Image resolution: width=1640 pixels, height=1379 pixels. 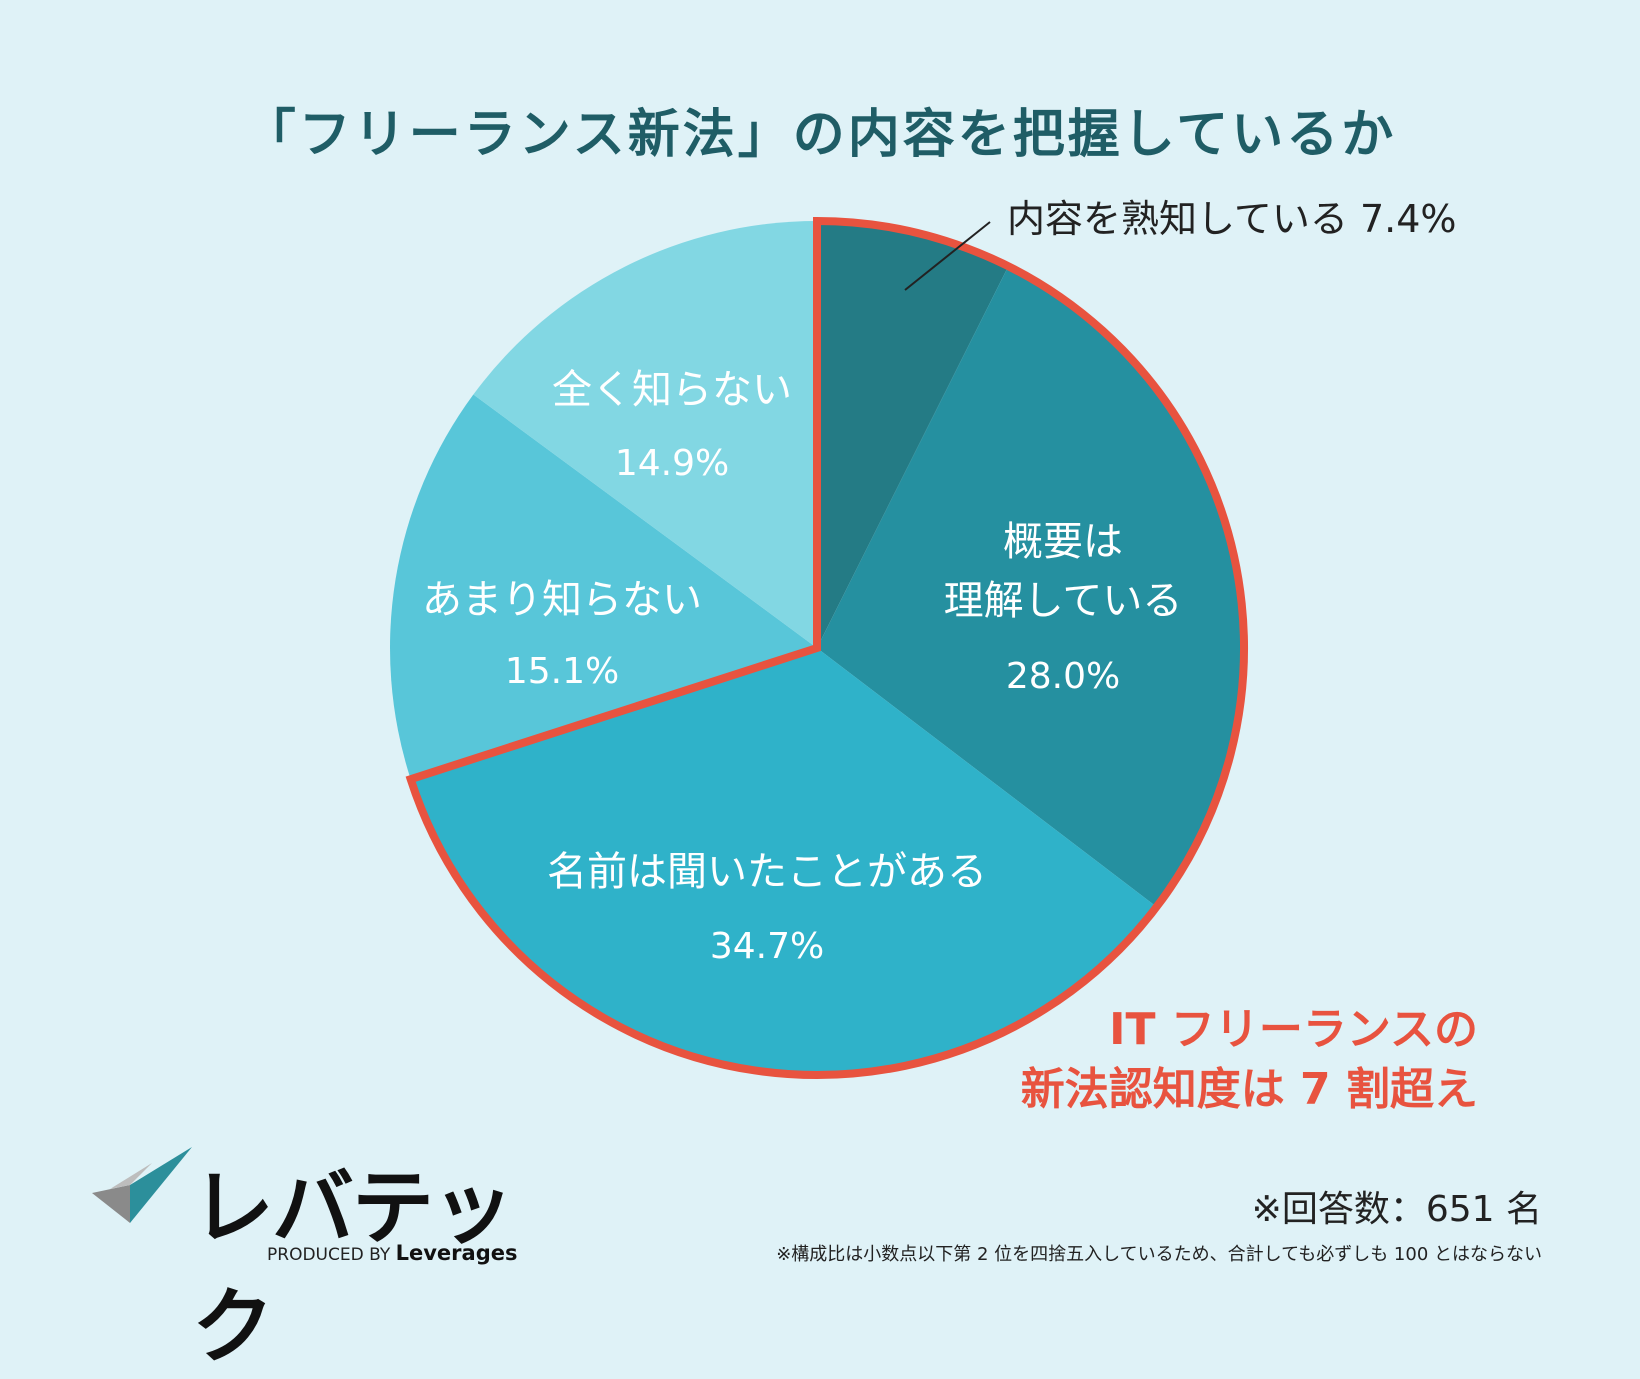 I want to click on callout-line1: IT フリーランスの, so click(x=1293, y=1029).